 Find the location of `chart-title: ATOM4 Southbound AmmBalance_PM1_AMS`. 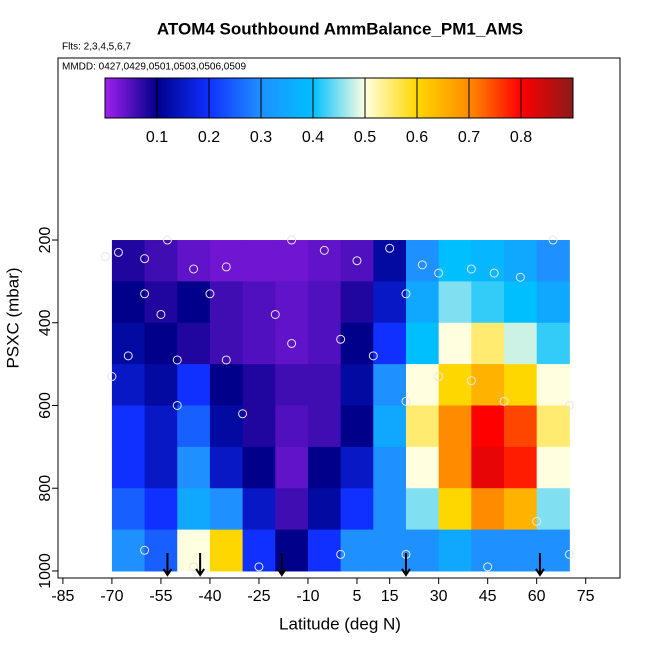

chart-title: ATOM4 Southbound AmmBalance_PM1_AMS is located at coordinates (340, 28).